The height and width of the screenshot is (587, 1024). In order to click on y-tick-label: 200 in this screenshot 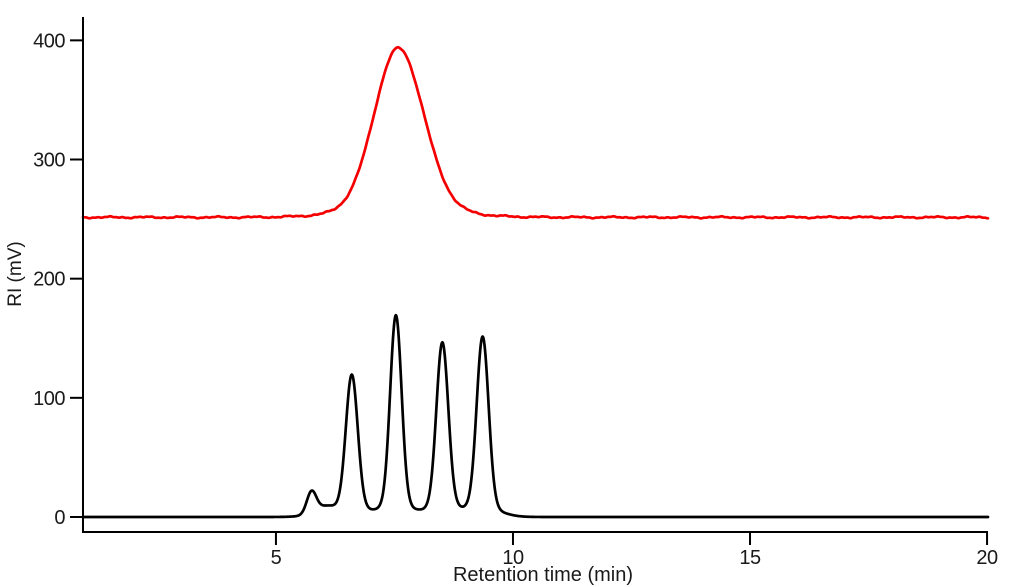, I will do `click(49, 280)`.